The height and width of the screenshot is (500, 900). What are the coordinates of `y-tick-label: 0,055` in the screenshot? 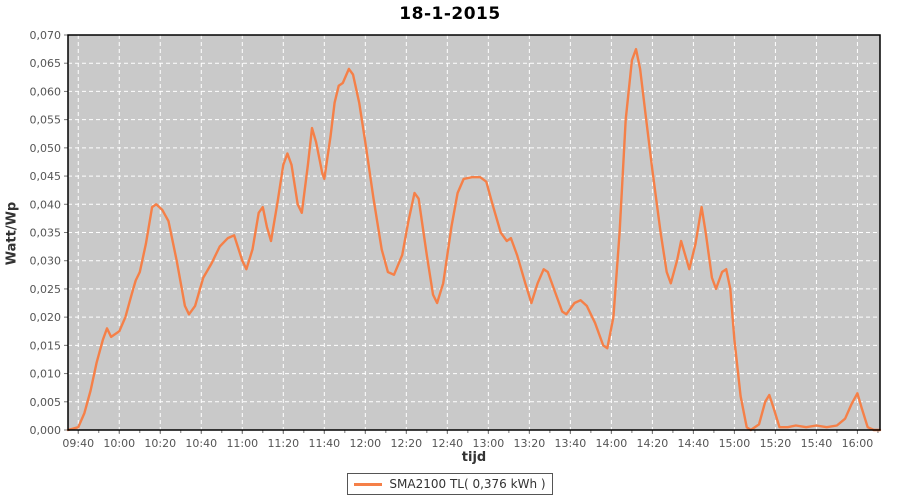 It's located at (46, 120).